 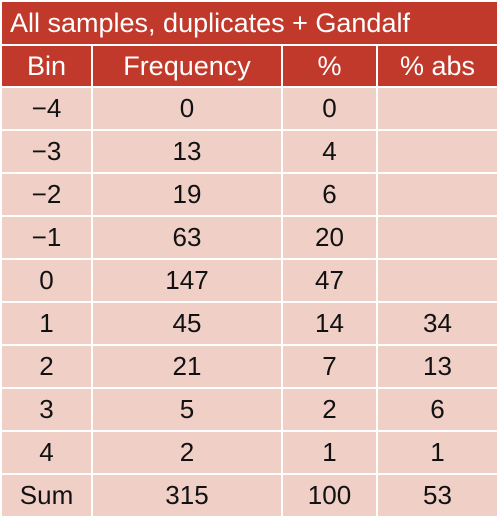 What do you see at coordinates (187, 409) in the screenshot?
I see `cell-frequency: 5` at bounding box center [187, 409].